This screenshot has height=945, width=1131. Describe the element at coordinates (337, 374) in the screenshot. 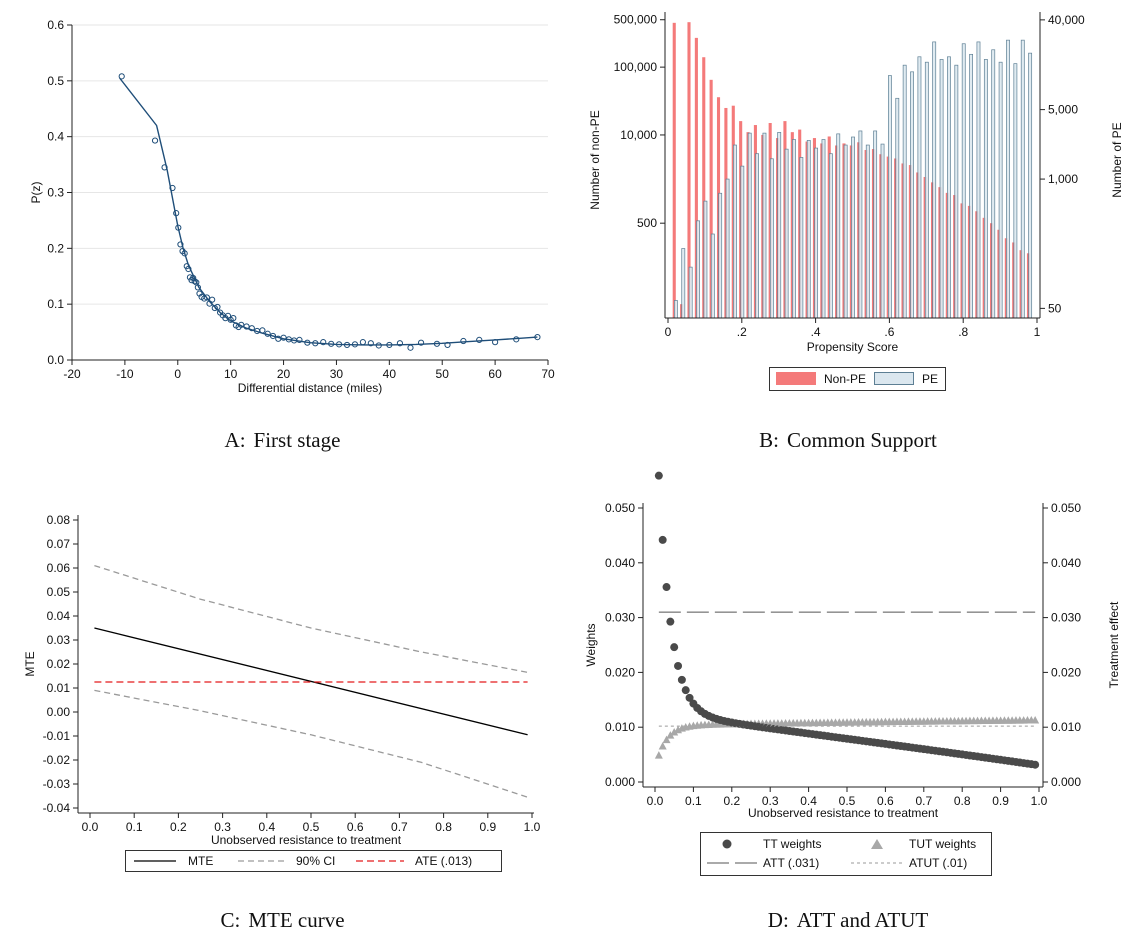

I see `x-tick-label-a: 30` at that location.